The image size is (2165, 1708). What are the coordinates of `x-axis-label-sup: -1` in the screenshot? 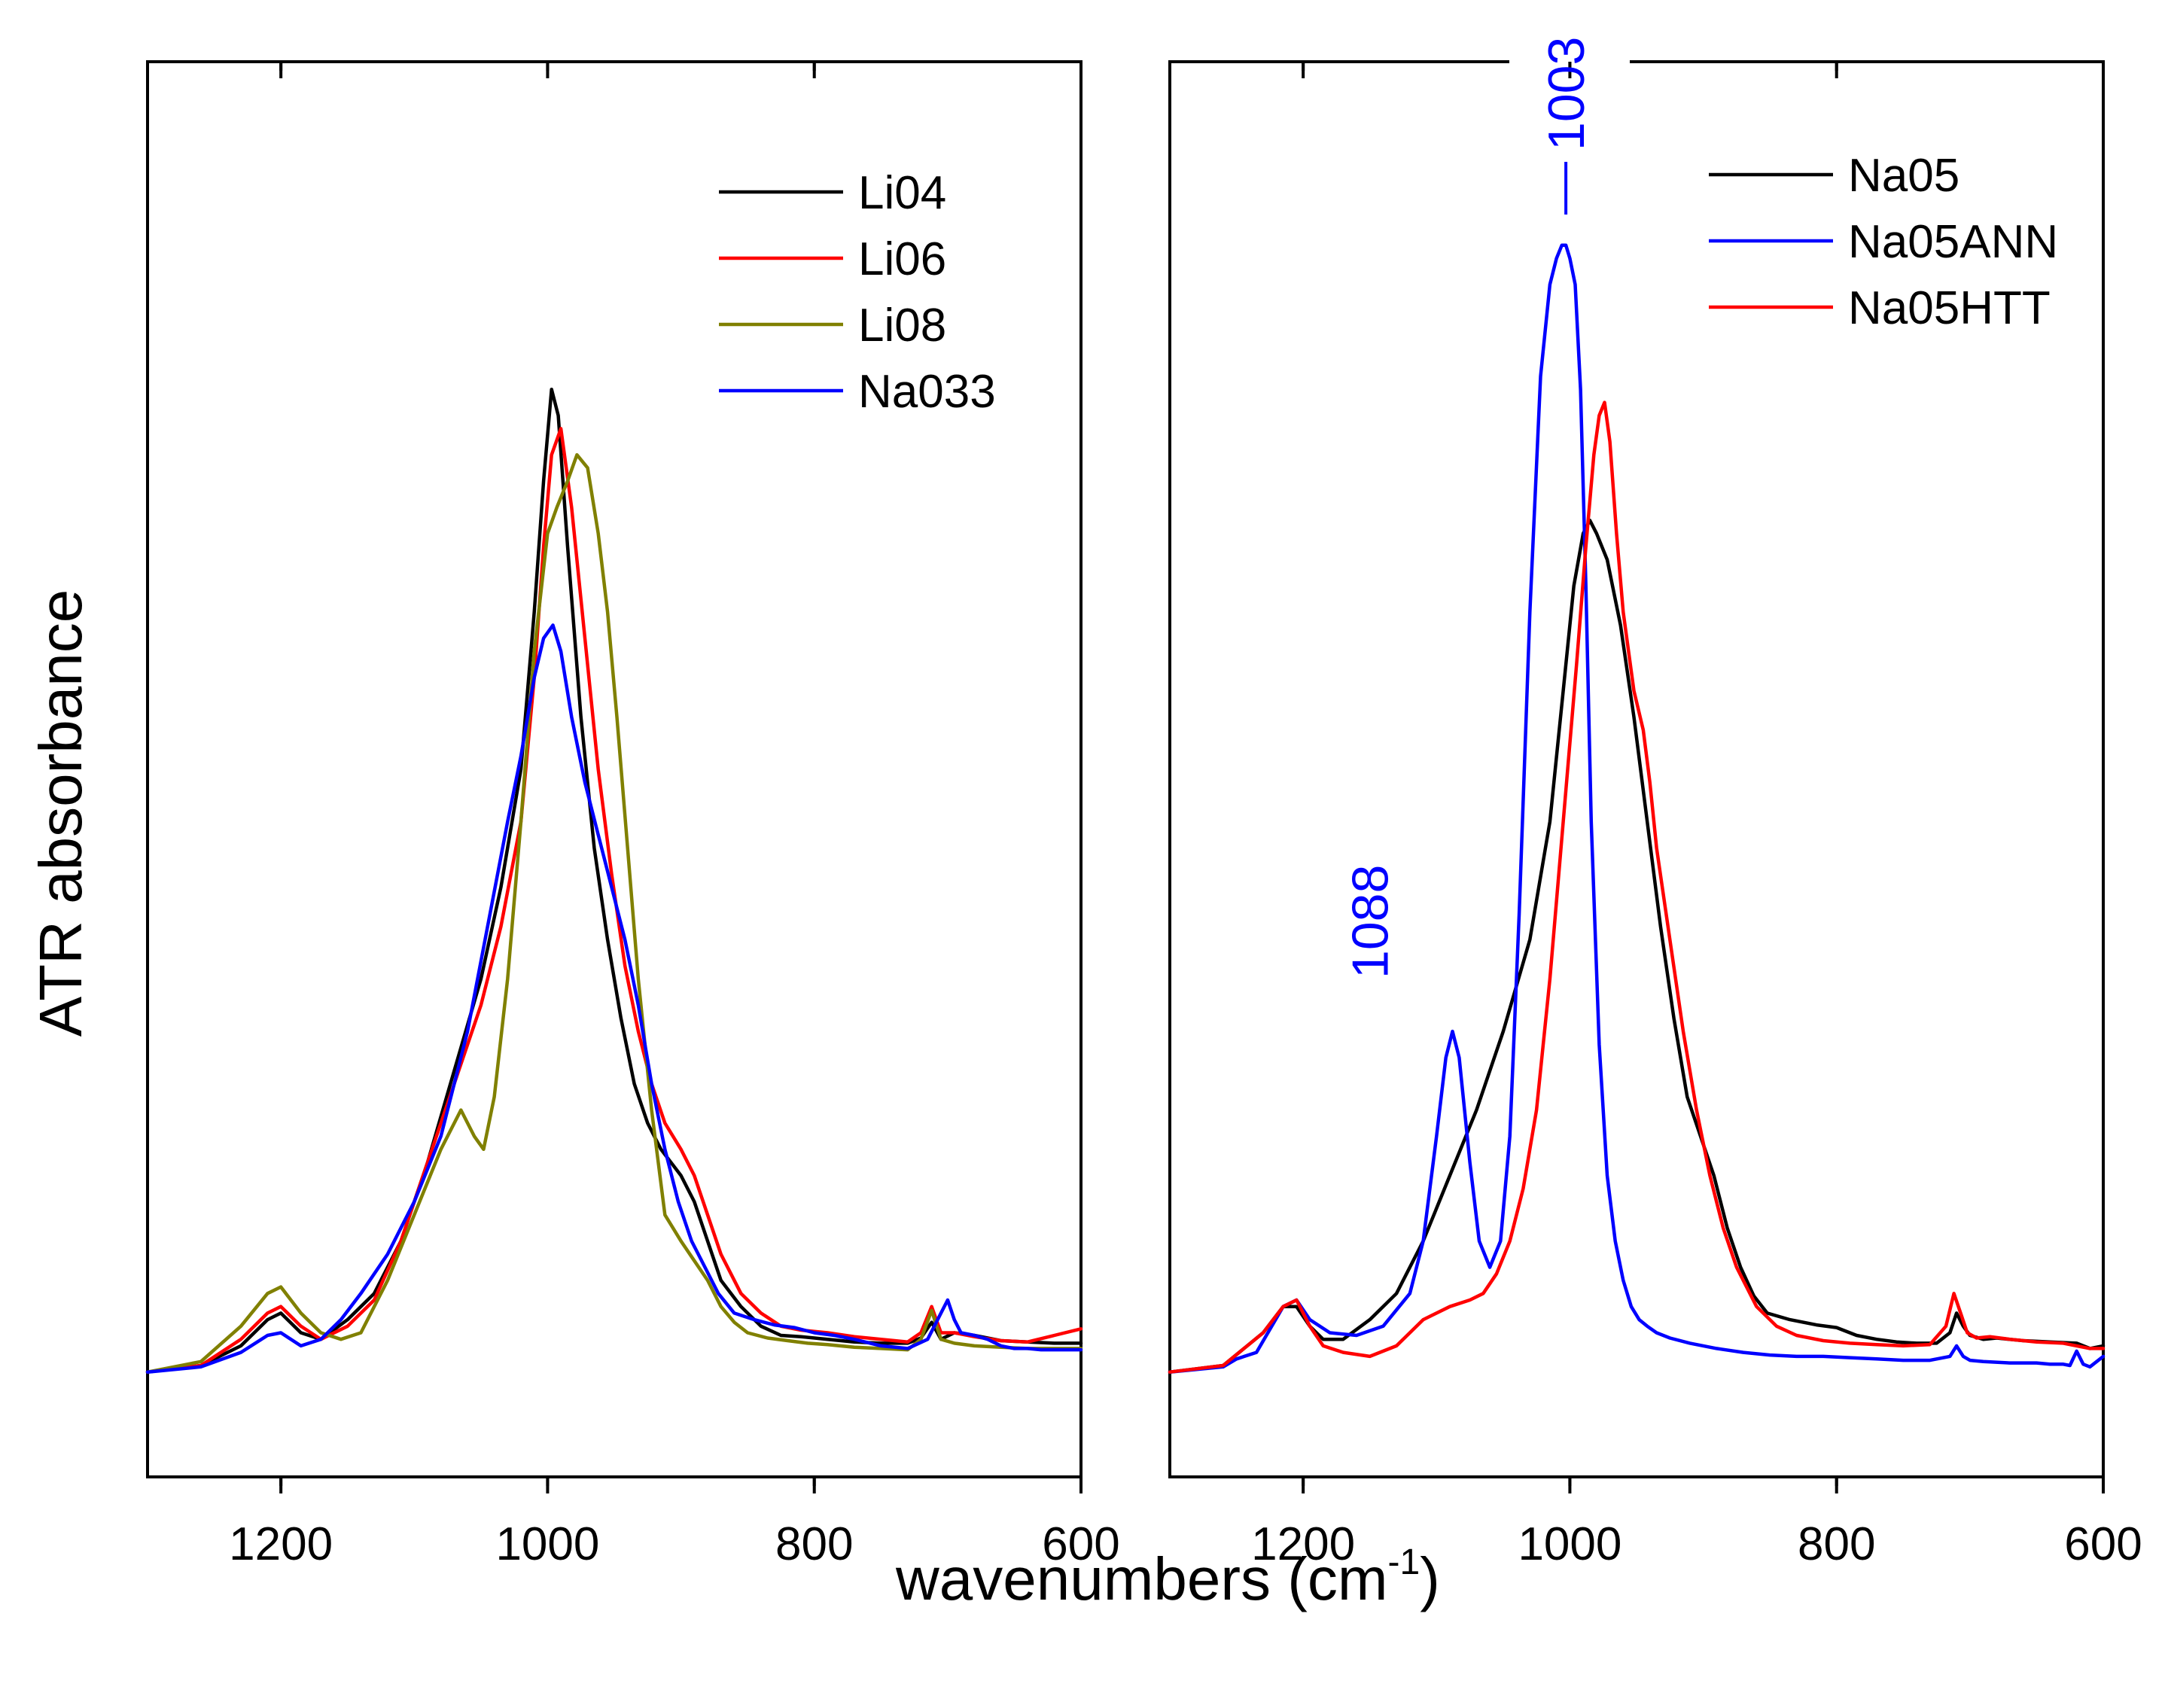 It's located at (1404, 1562).